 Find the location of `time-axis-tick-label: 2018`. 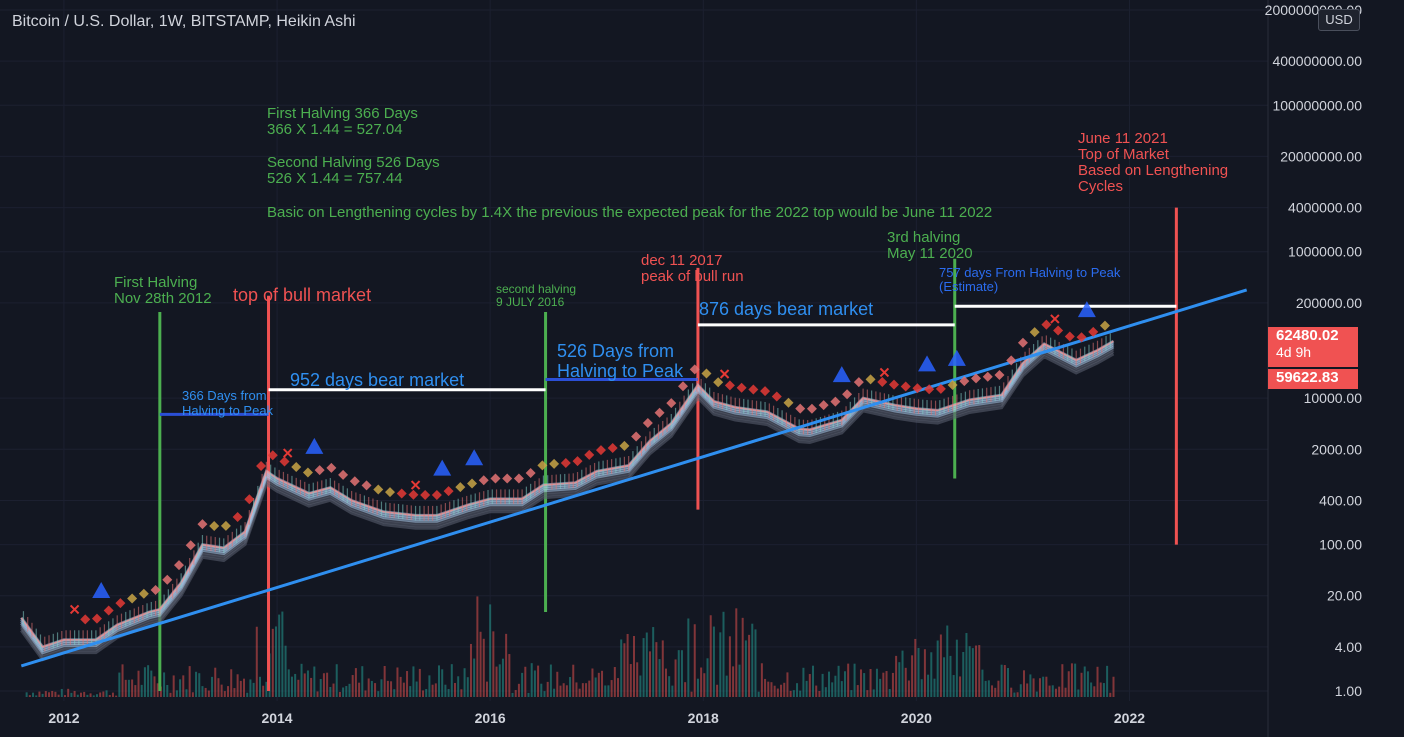

time-axis-tick-label: 2018 is located at coordinates (703, 718).